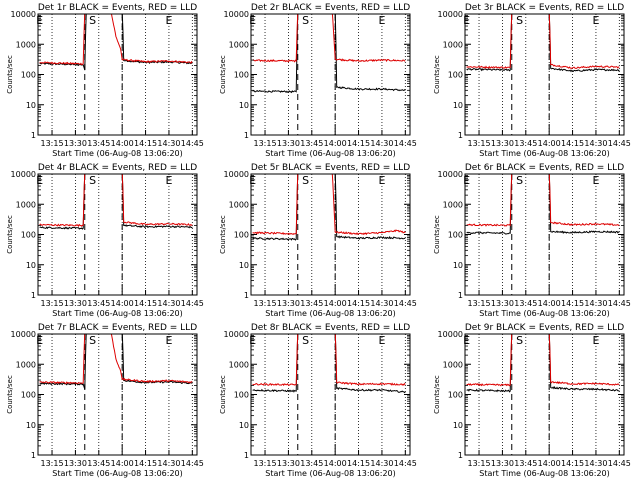 This screenshot has width=640, height=480. Describe the element at coordinates (330, 328) in the screenshot. I see `panel-title: Det 8r BLACK = Events, RED = LLD` at that location.